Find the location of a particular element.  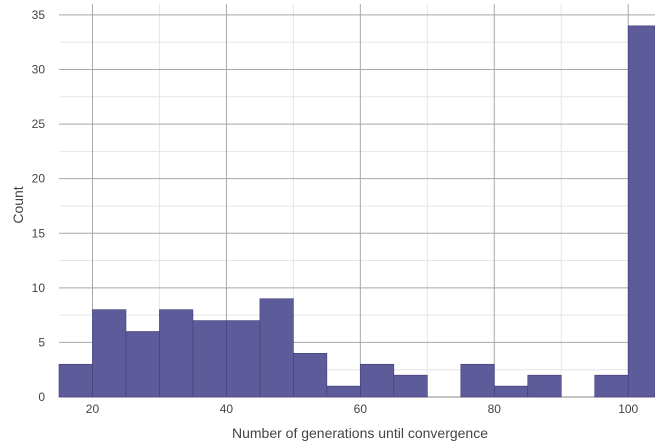

x-tick-label: 100 is located at coordinates (628, 409).